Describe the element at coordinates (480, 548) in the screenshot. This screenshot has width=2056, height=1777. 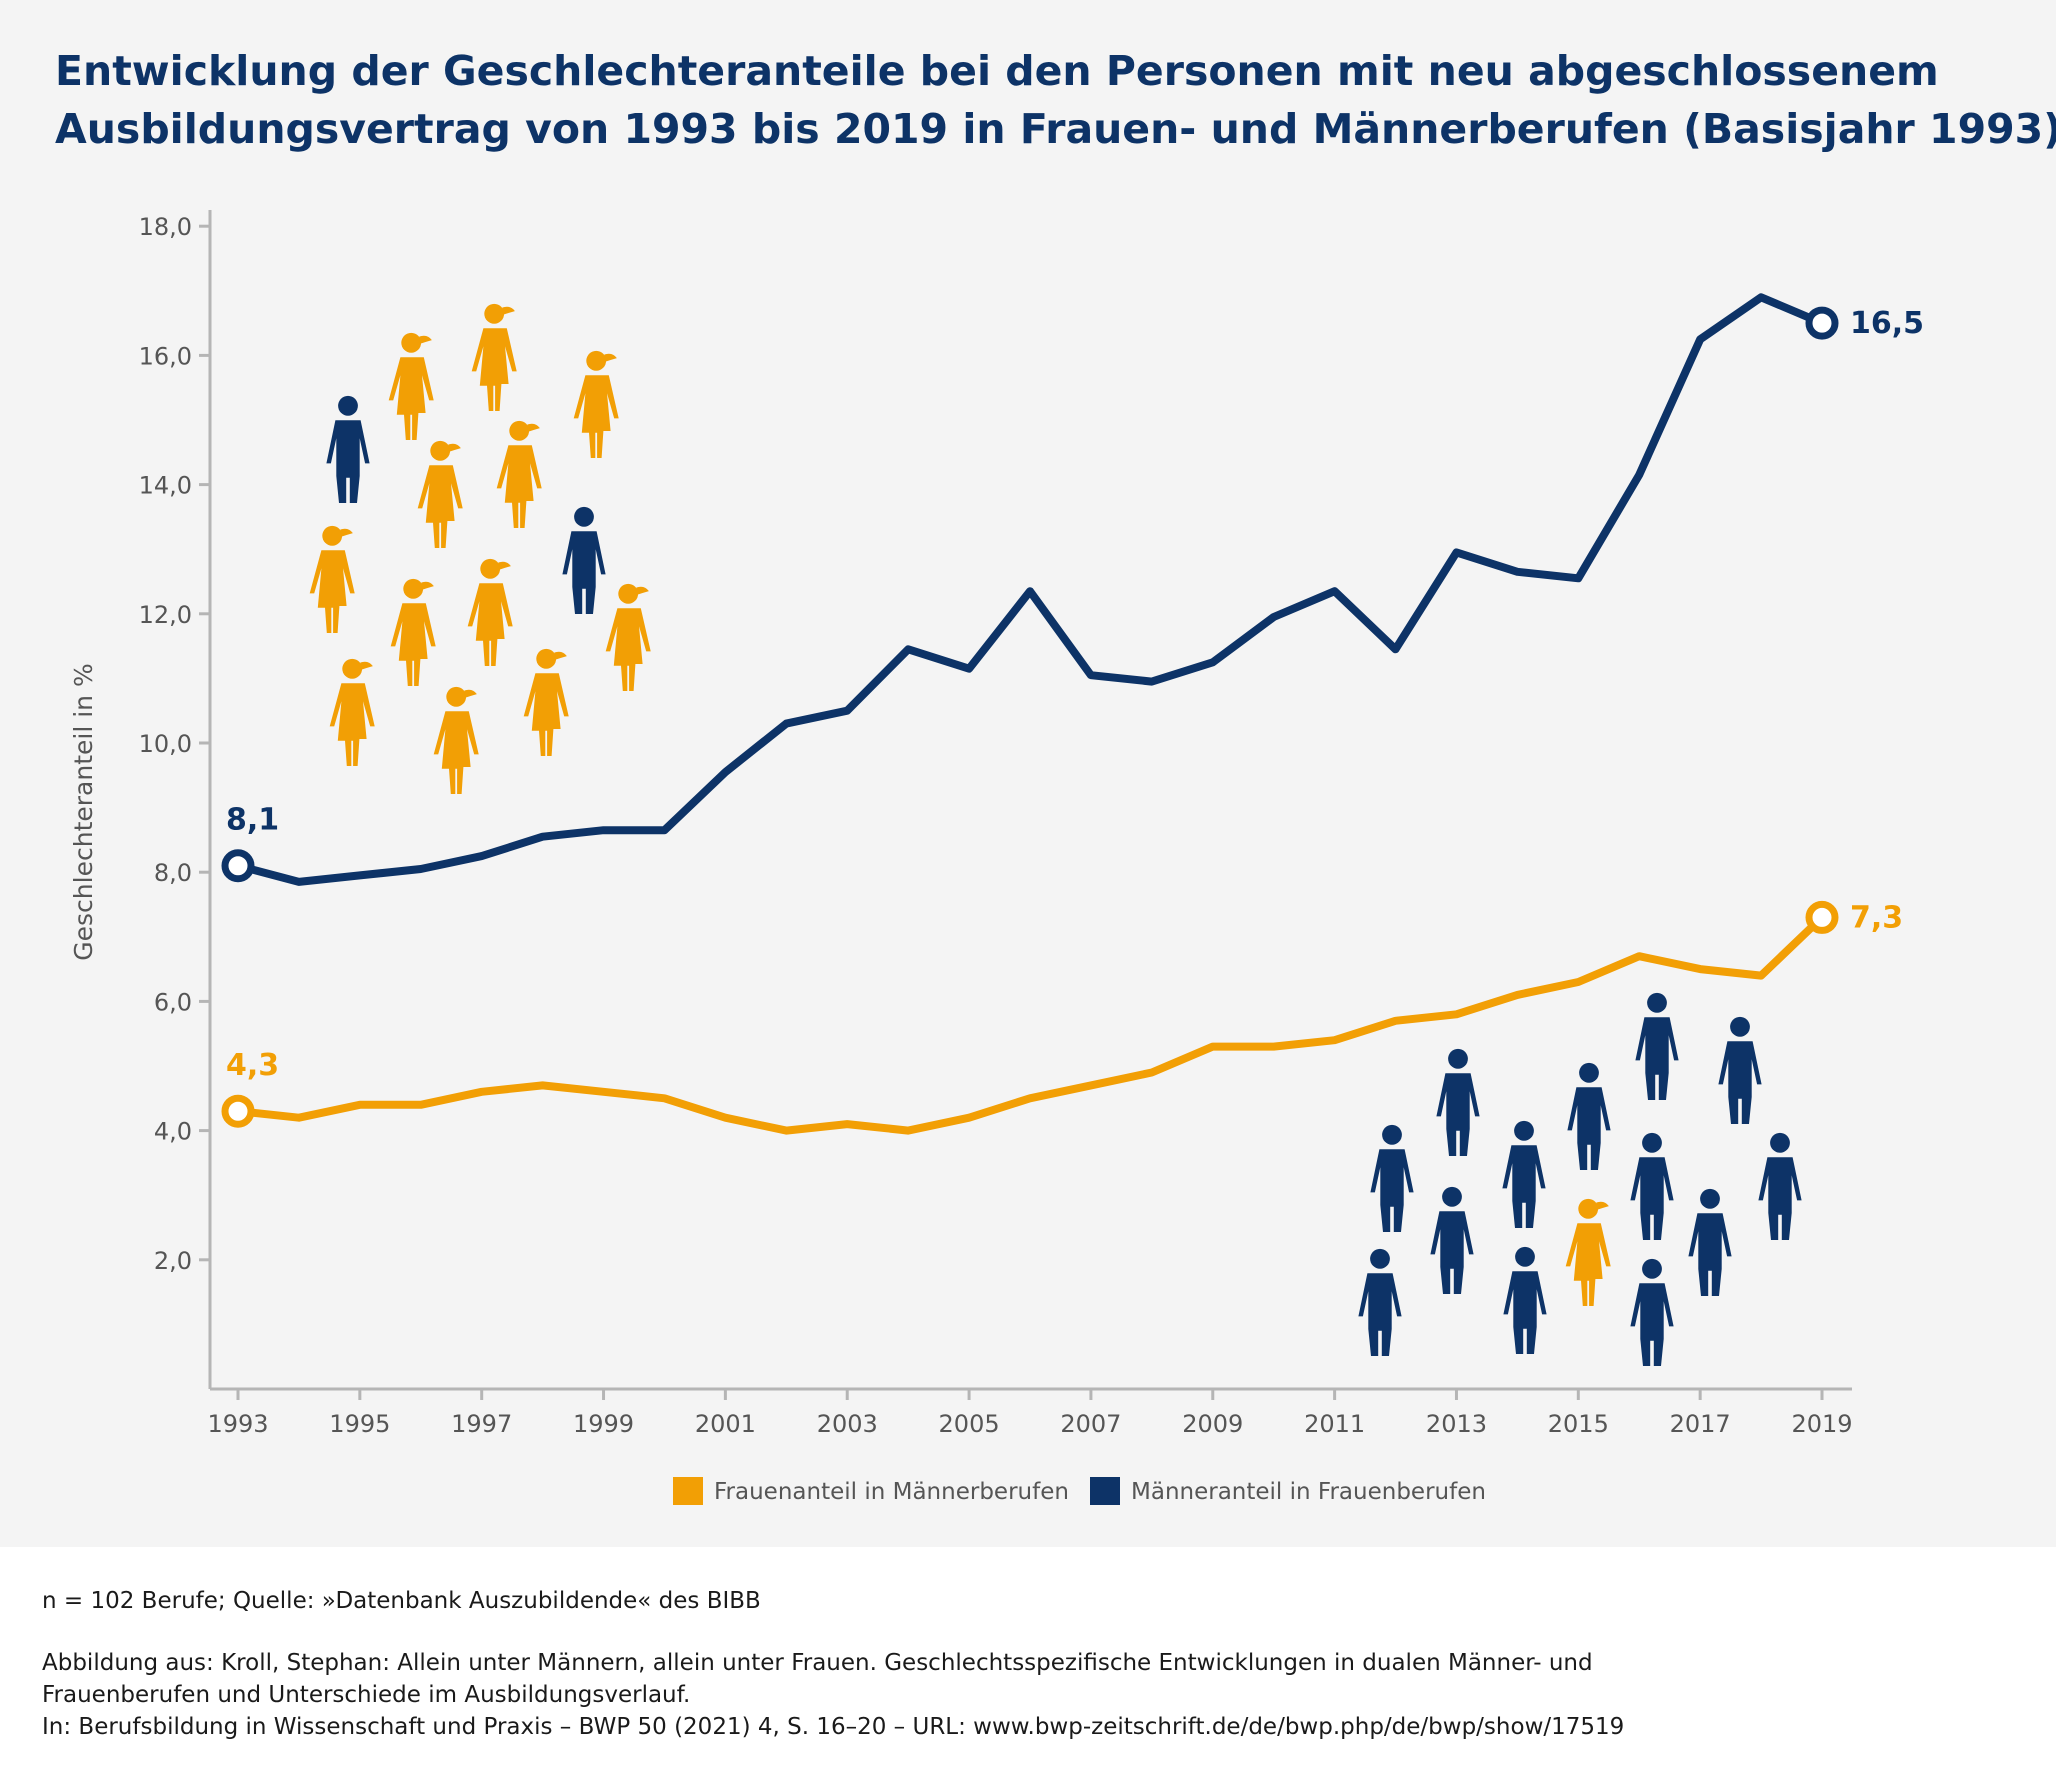
I see `women-professions-figures-icon` at that location.